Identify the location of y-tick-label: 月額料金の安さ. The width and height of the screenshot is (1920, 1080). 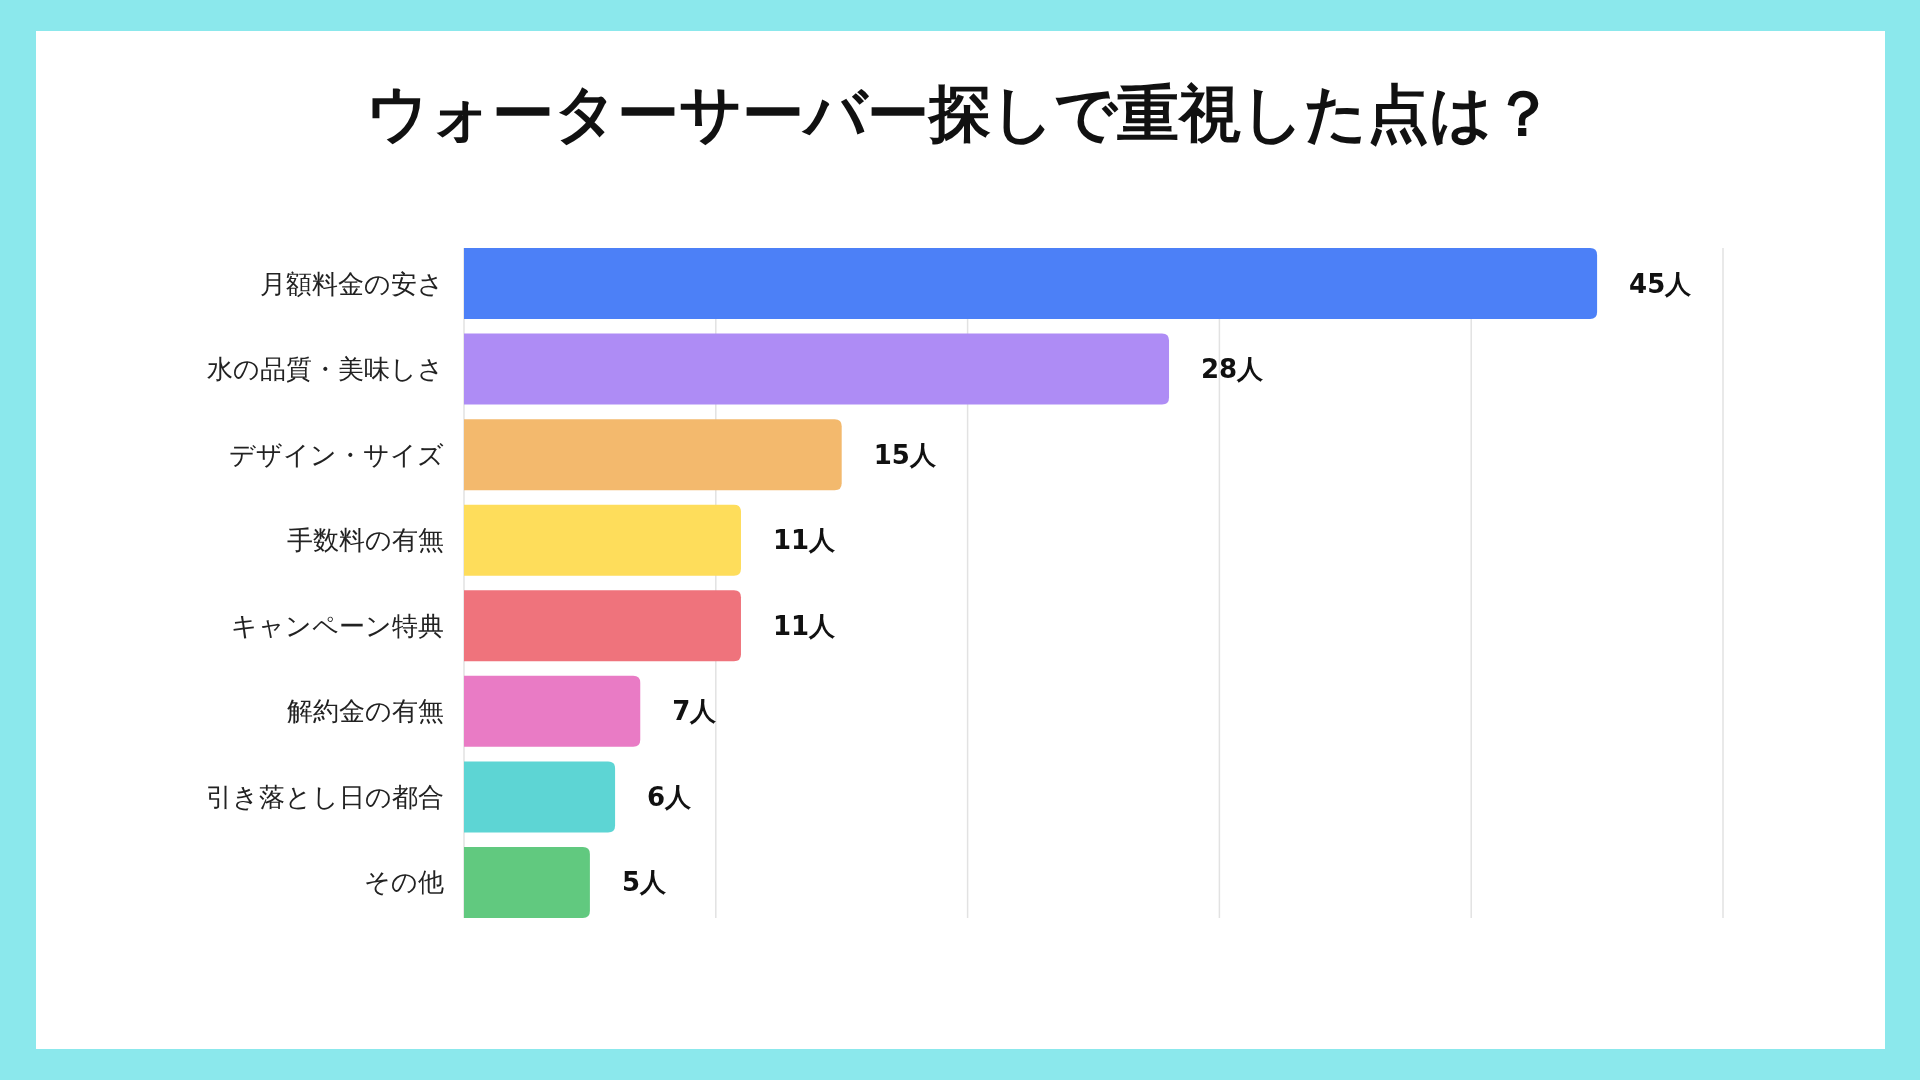
(352, 283).